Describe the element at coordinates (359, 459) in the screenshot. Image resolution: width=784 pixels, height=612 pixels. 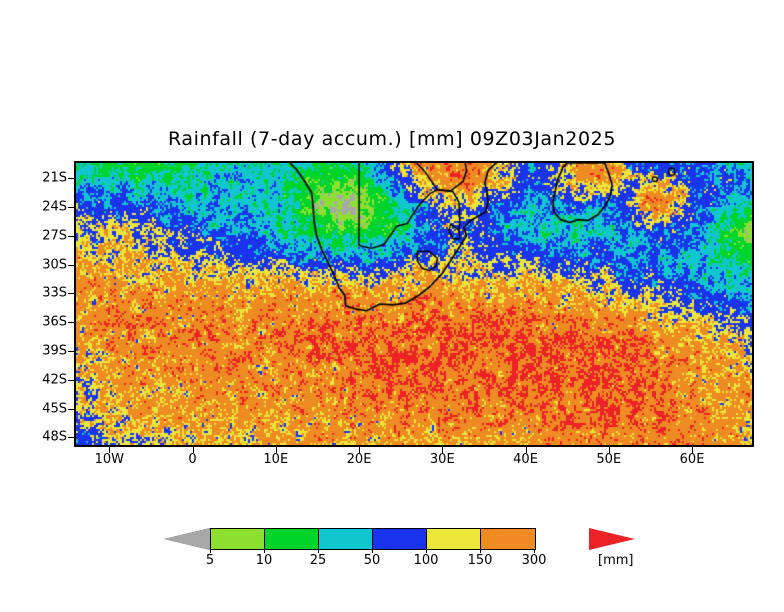
I see `x-axis-tick-label: 20E` at that location.